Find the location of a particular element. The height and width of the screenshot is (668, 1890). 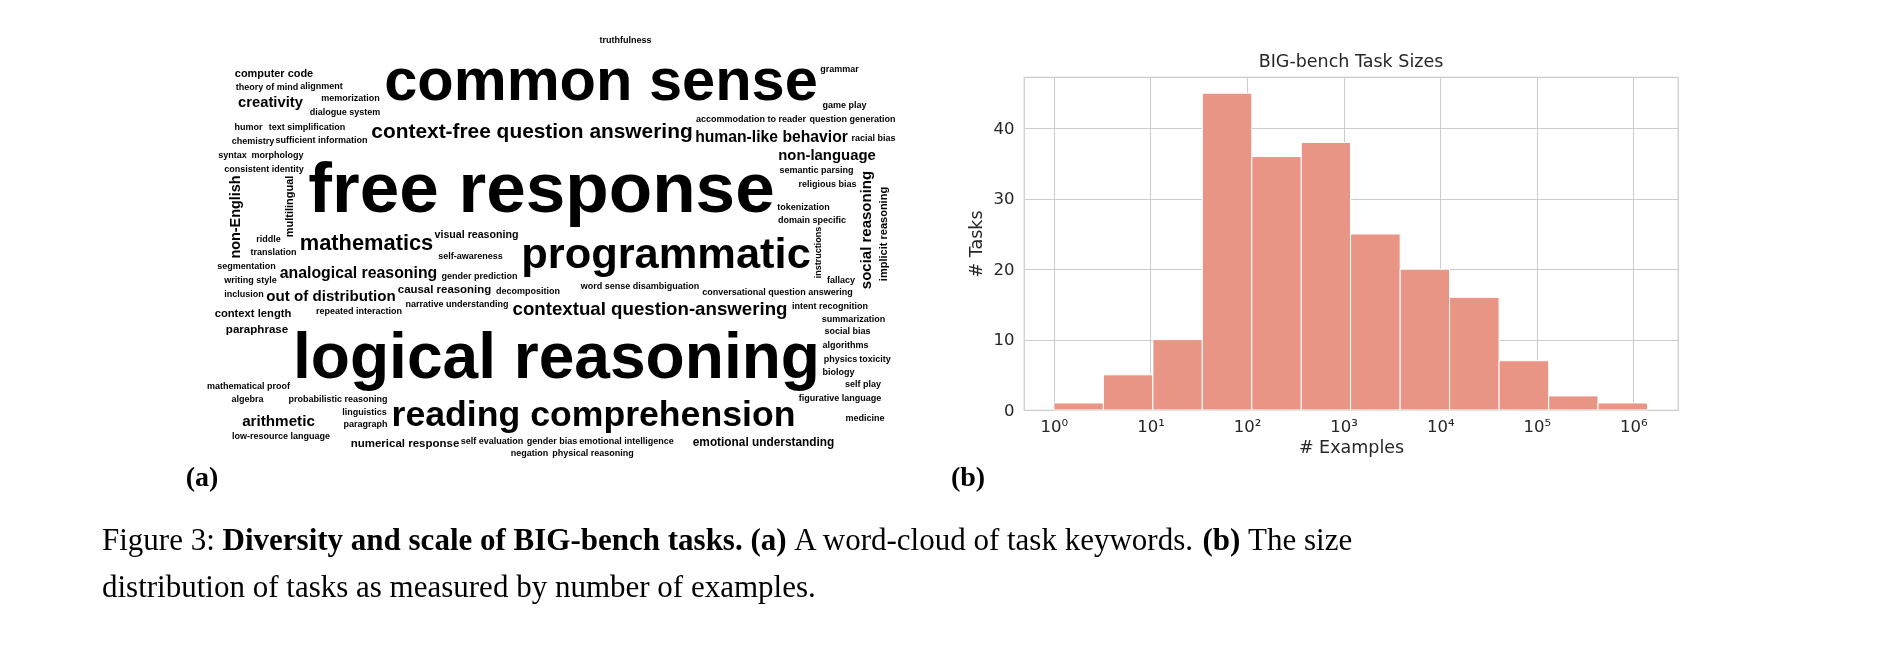

text: physics is located at coordinates (840, 359).